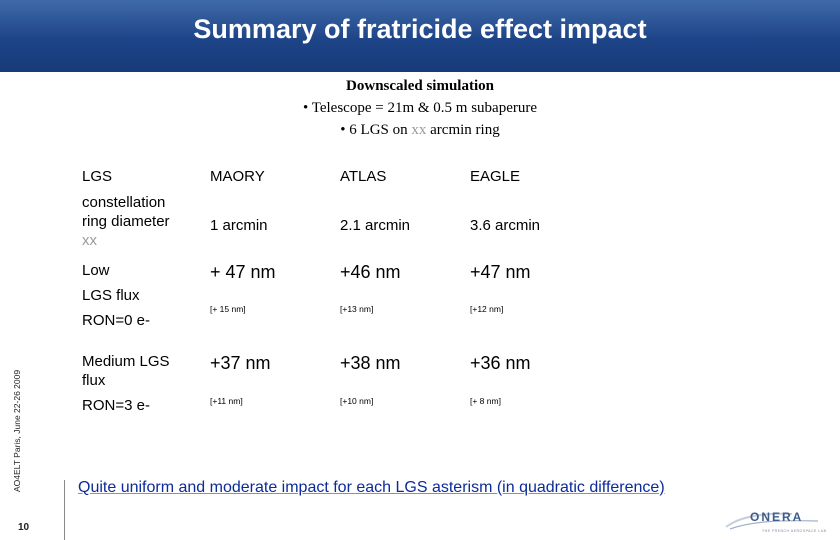 This screenshot has height=540, width=840. What do you see at coordinates (239, 225) in the screenshot?
I see `diameter-maory: 1 arcmin` at bounding box center [239, 225].